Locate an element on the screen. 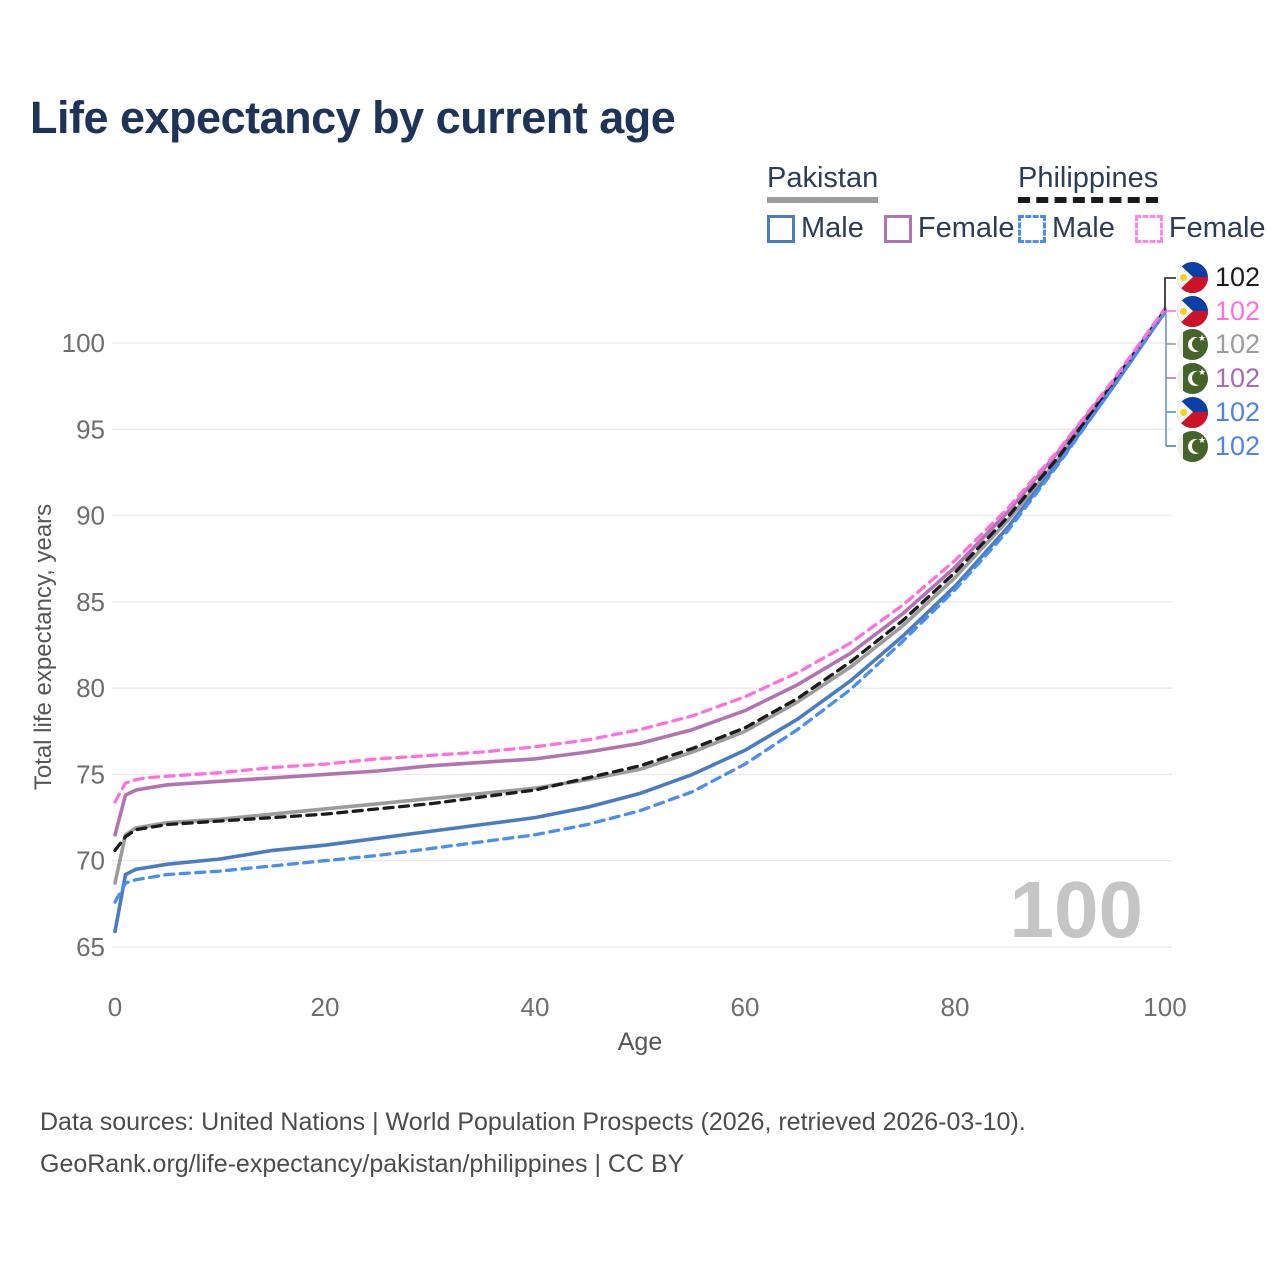  legend-country-philippines: Philippines is located at coordinates (1088, 182).